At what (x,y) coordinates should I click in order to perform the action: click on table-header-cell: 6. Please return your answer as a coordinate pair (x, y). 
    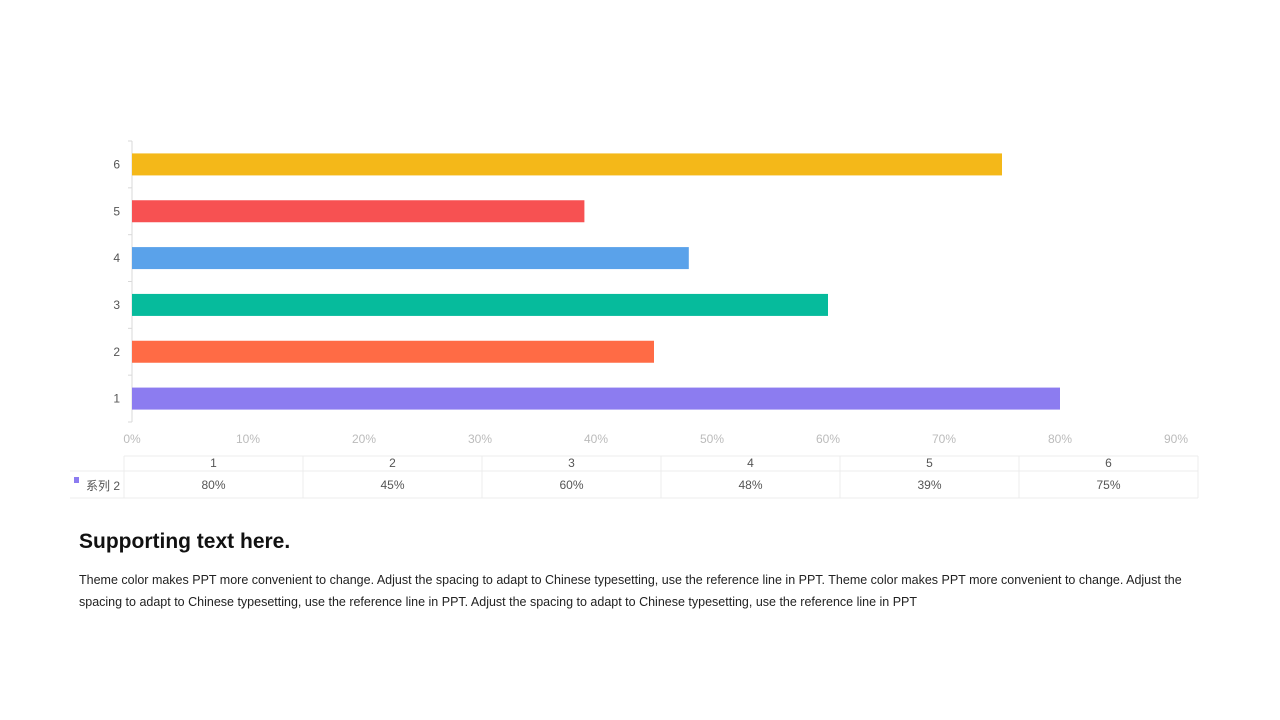
    Looking at the image, I should click on (1108, 463).